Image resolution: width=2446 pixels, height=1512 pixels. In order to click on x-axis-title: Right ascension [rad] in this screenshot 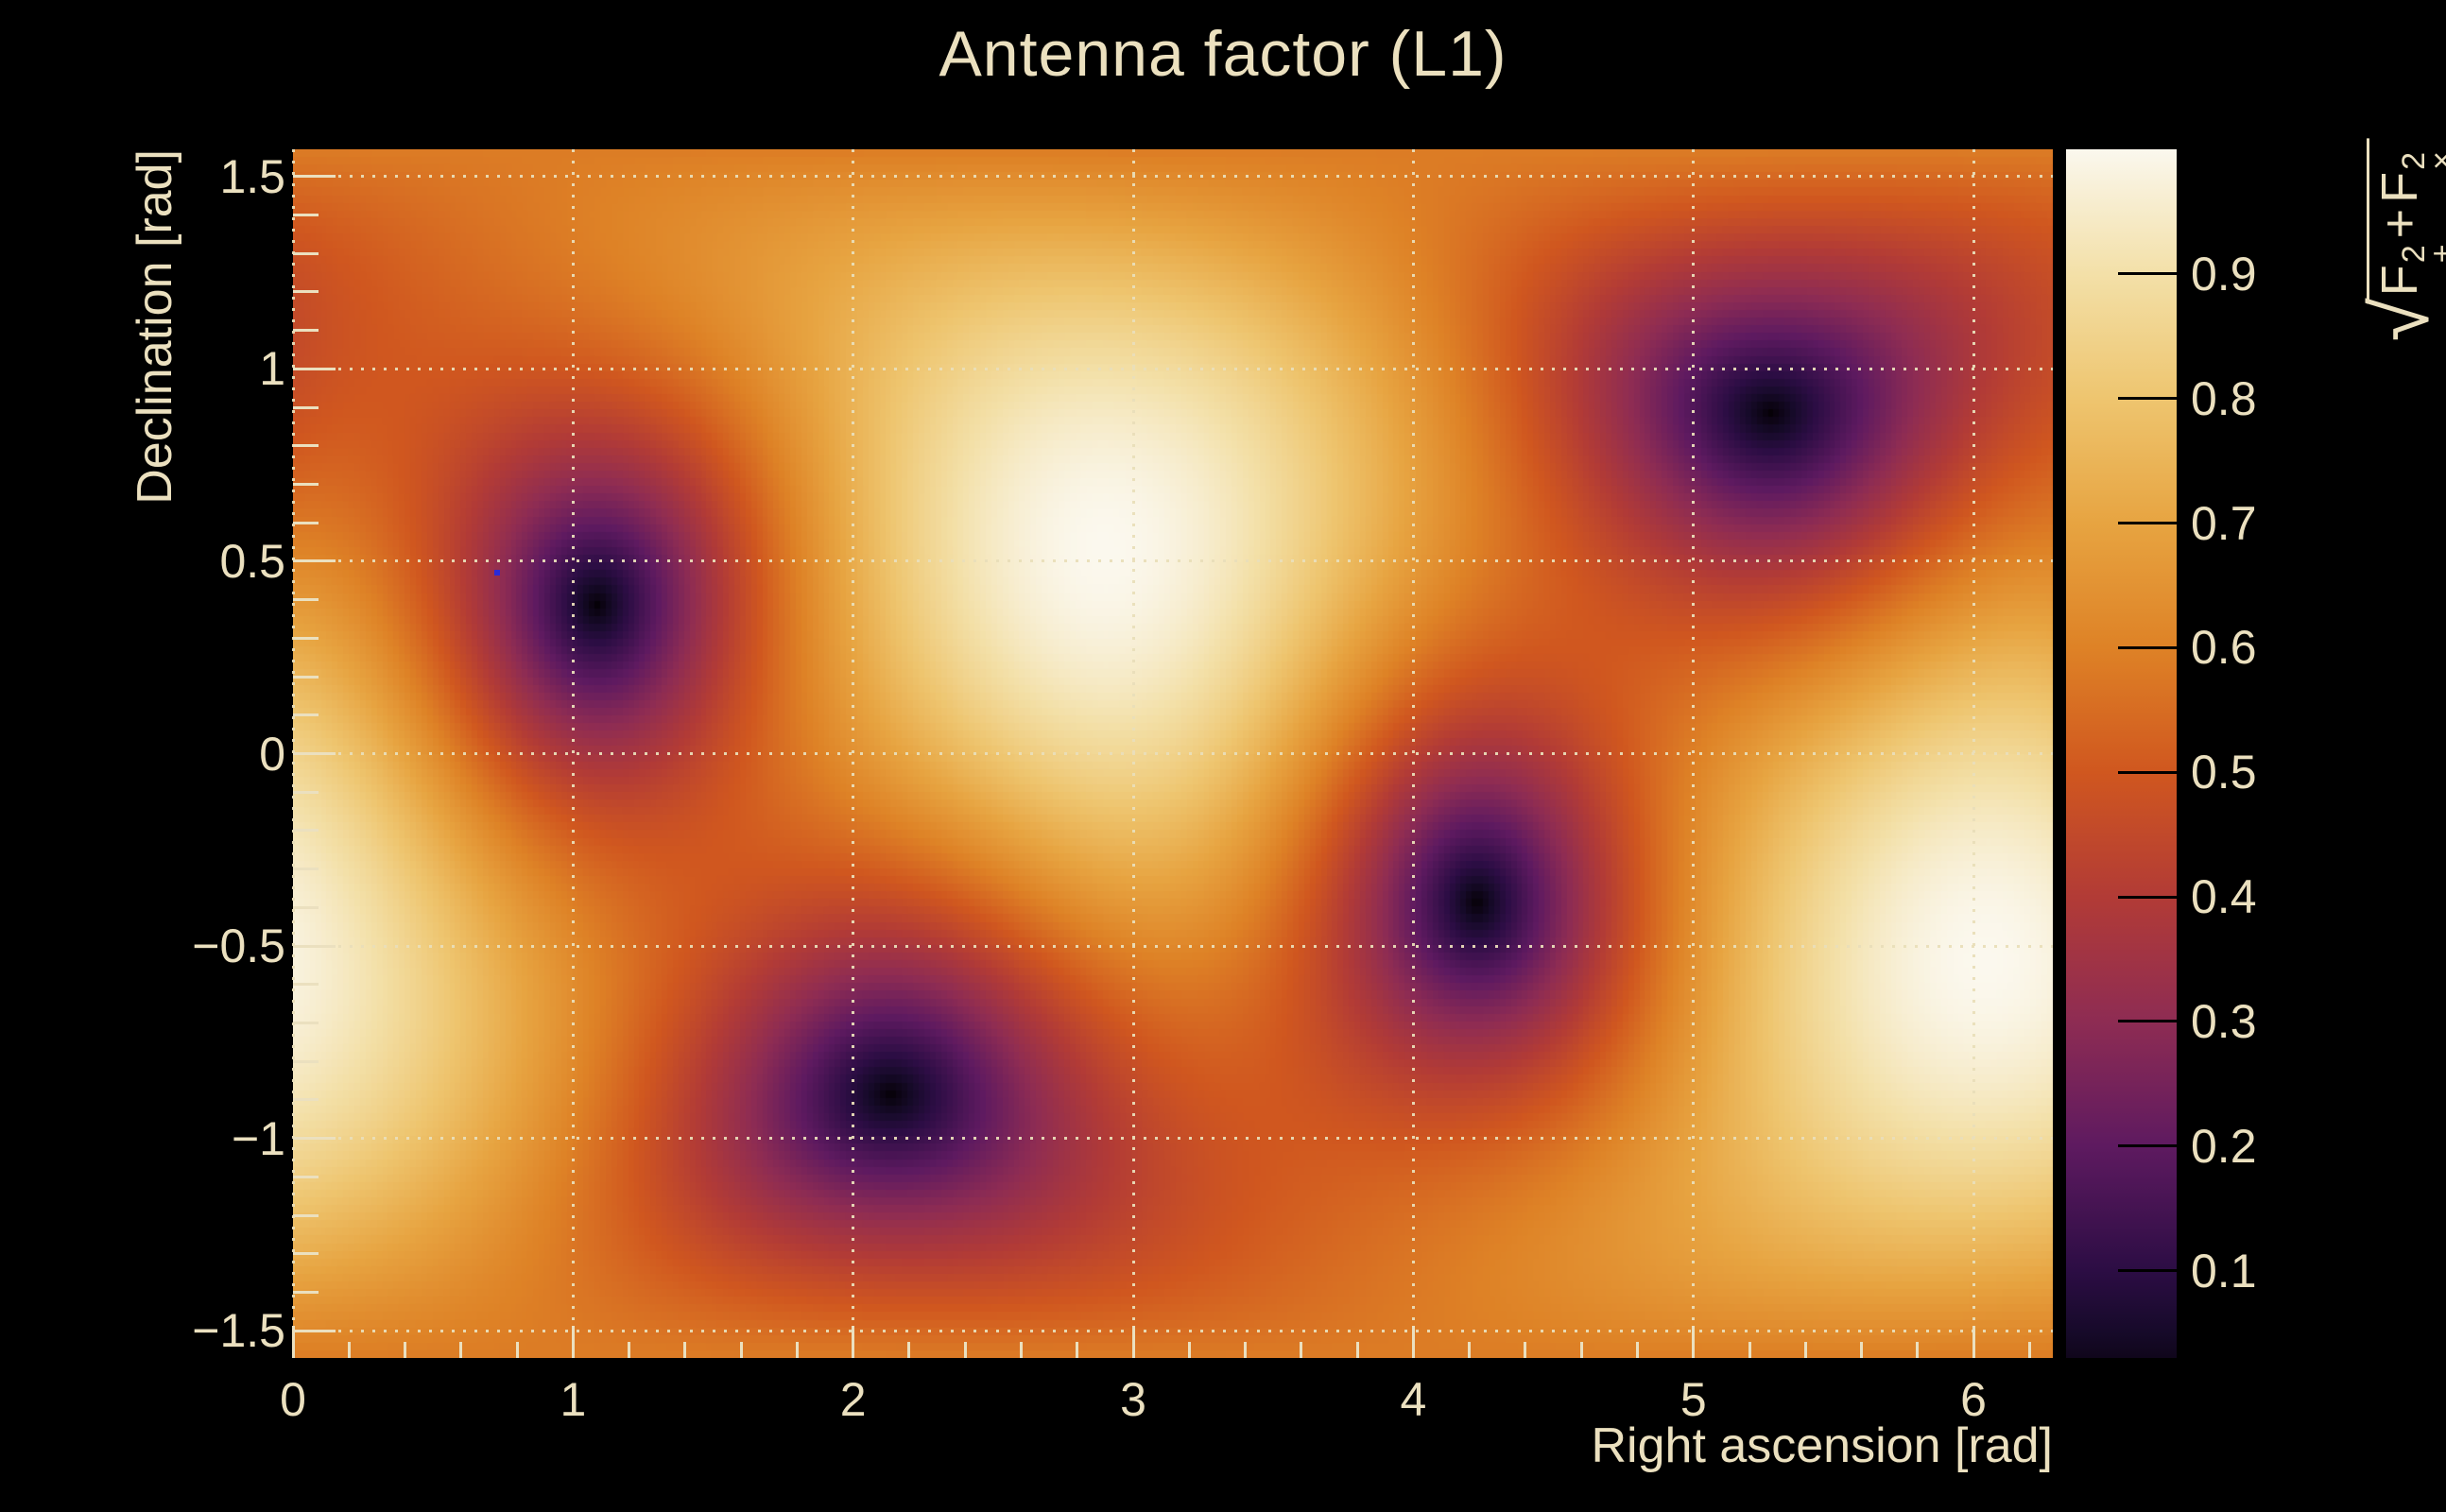, I will do `click(1822, 1445)`.